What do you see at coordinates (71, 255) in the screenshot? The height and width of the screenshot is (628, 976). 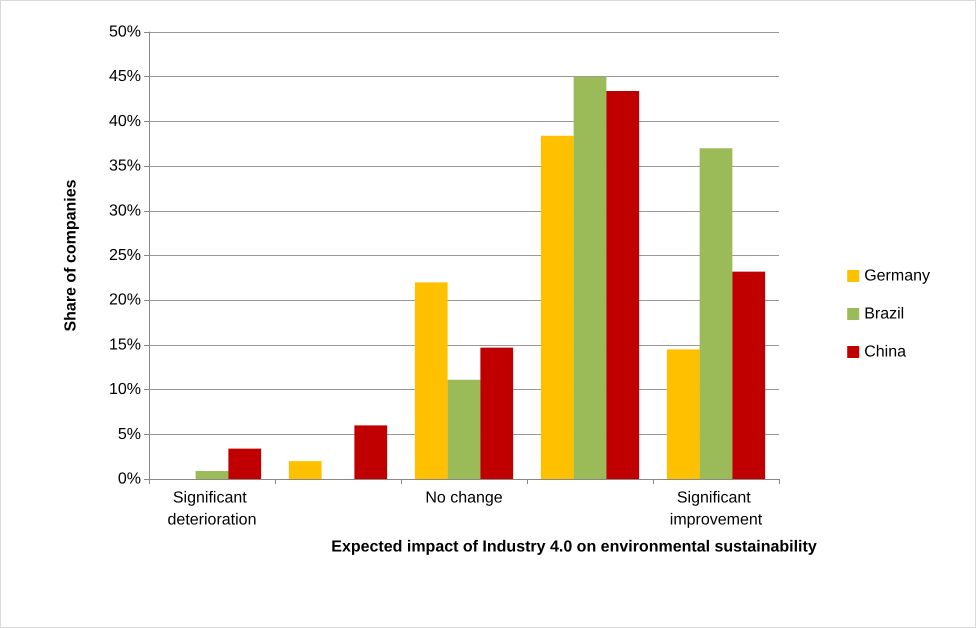 I see `y-axis-title: Share of companies` at bounding box center [71, 255].